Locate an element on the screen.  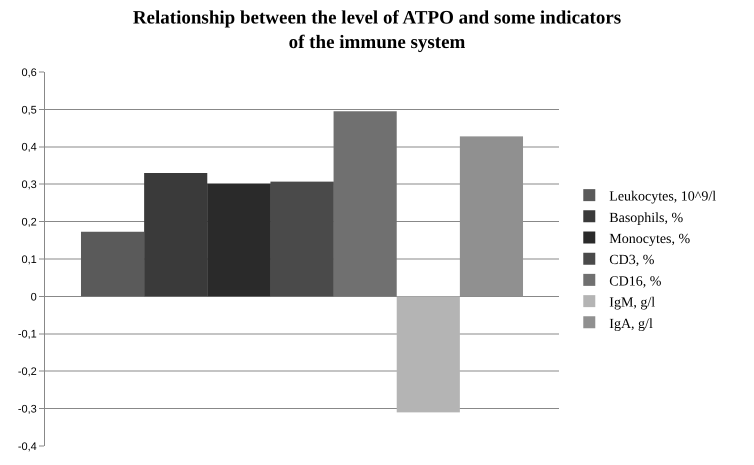
legend-label: CD3, % is located at coordinates (632, 260).